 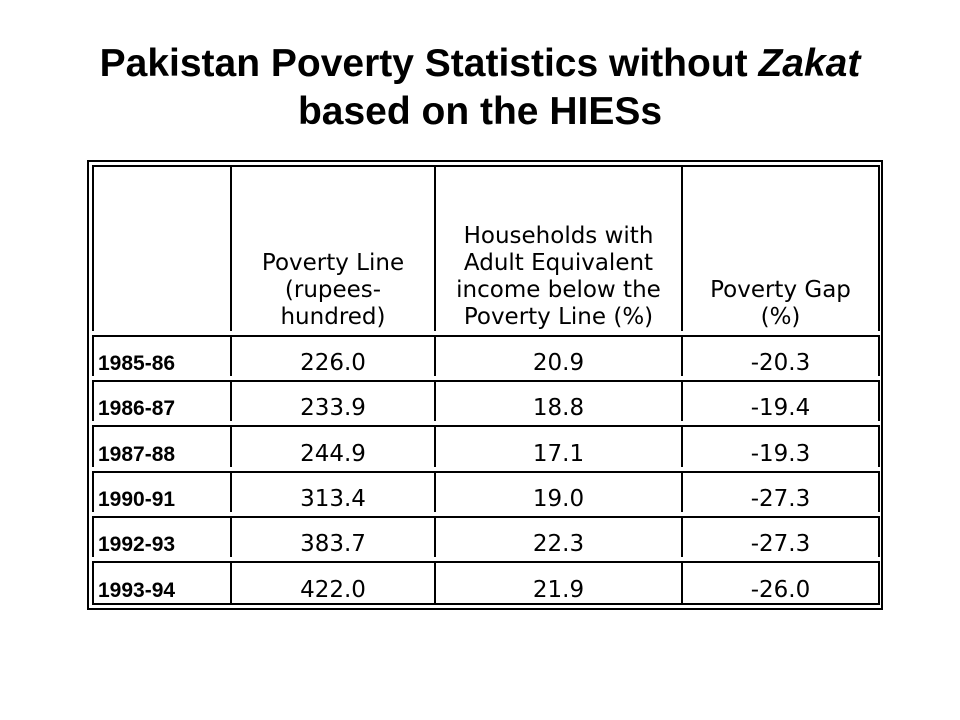 What do you see at coordinates (809, 63) in the screenshot?
I see `title-italic-word: Zakat` at bounding box center [809, 63].